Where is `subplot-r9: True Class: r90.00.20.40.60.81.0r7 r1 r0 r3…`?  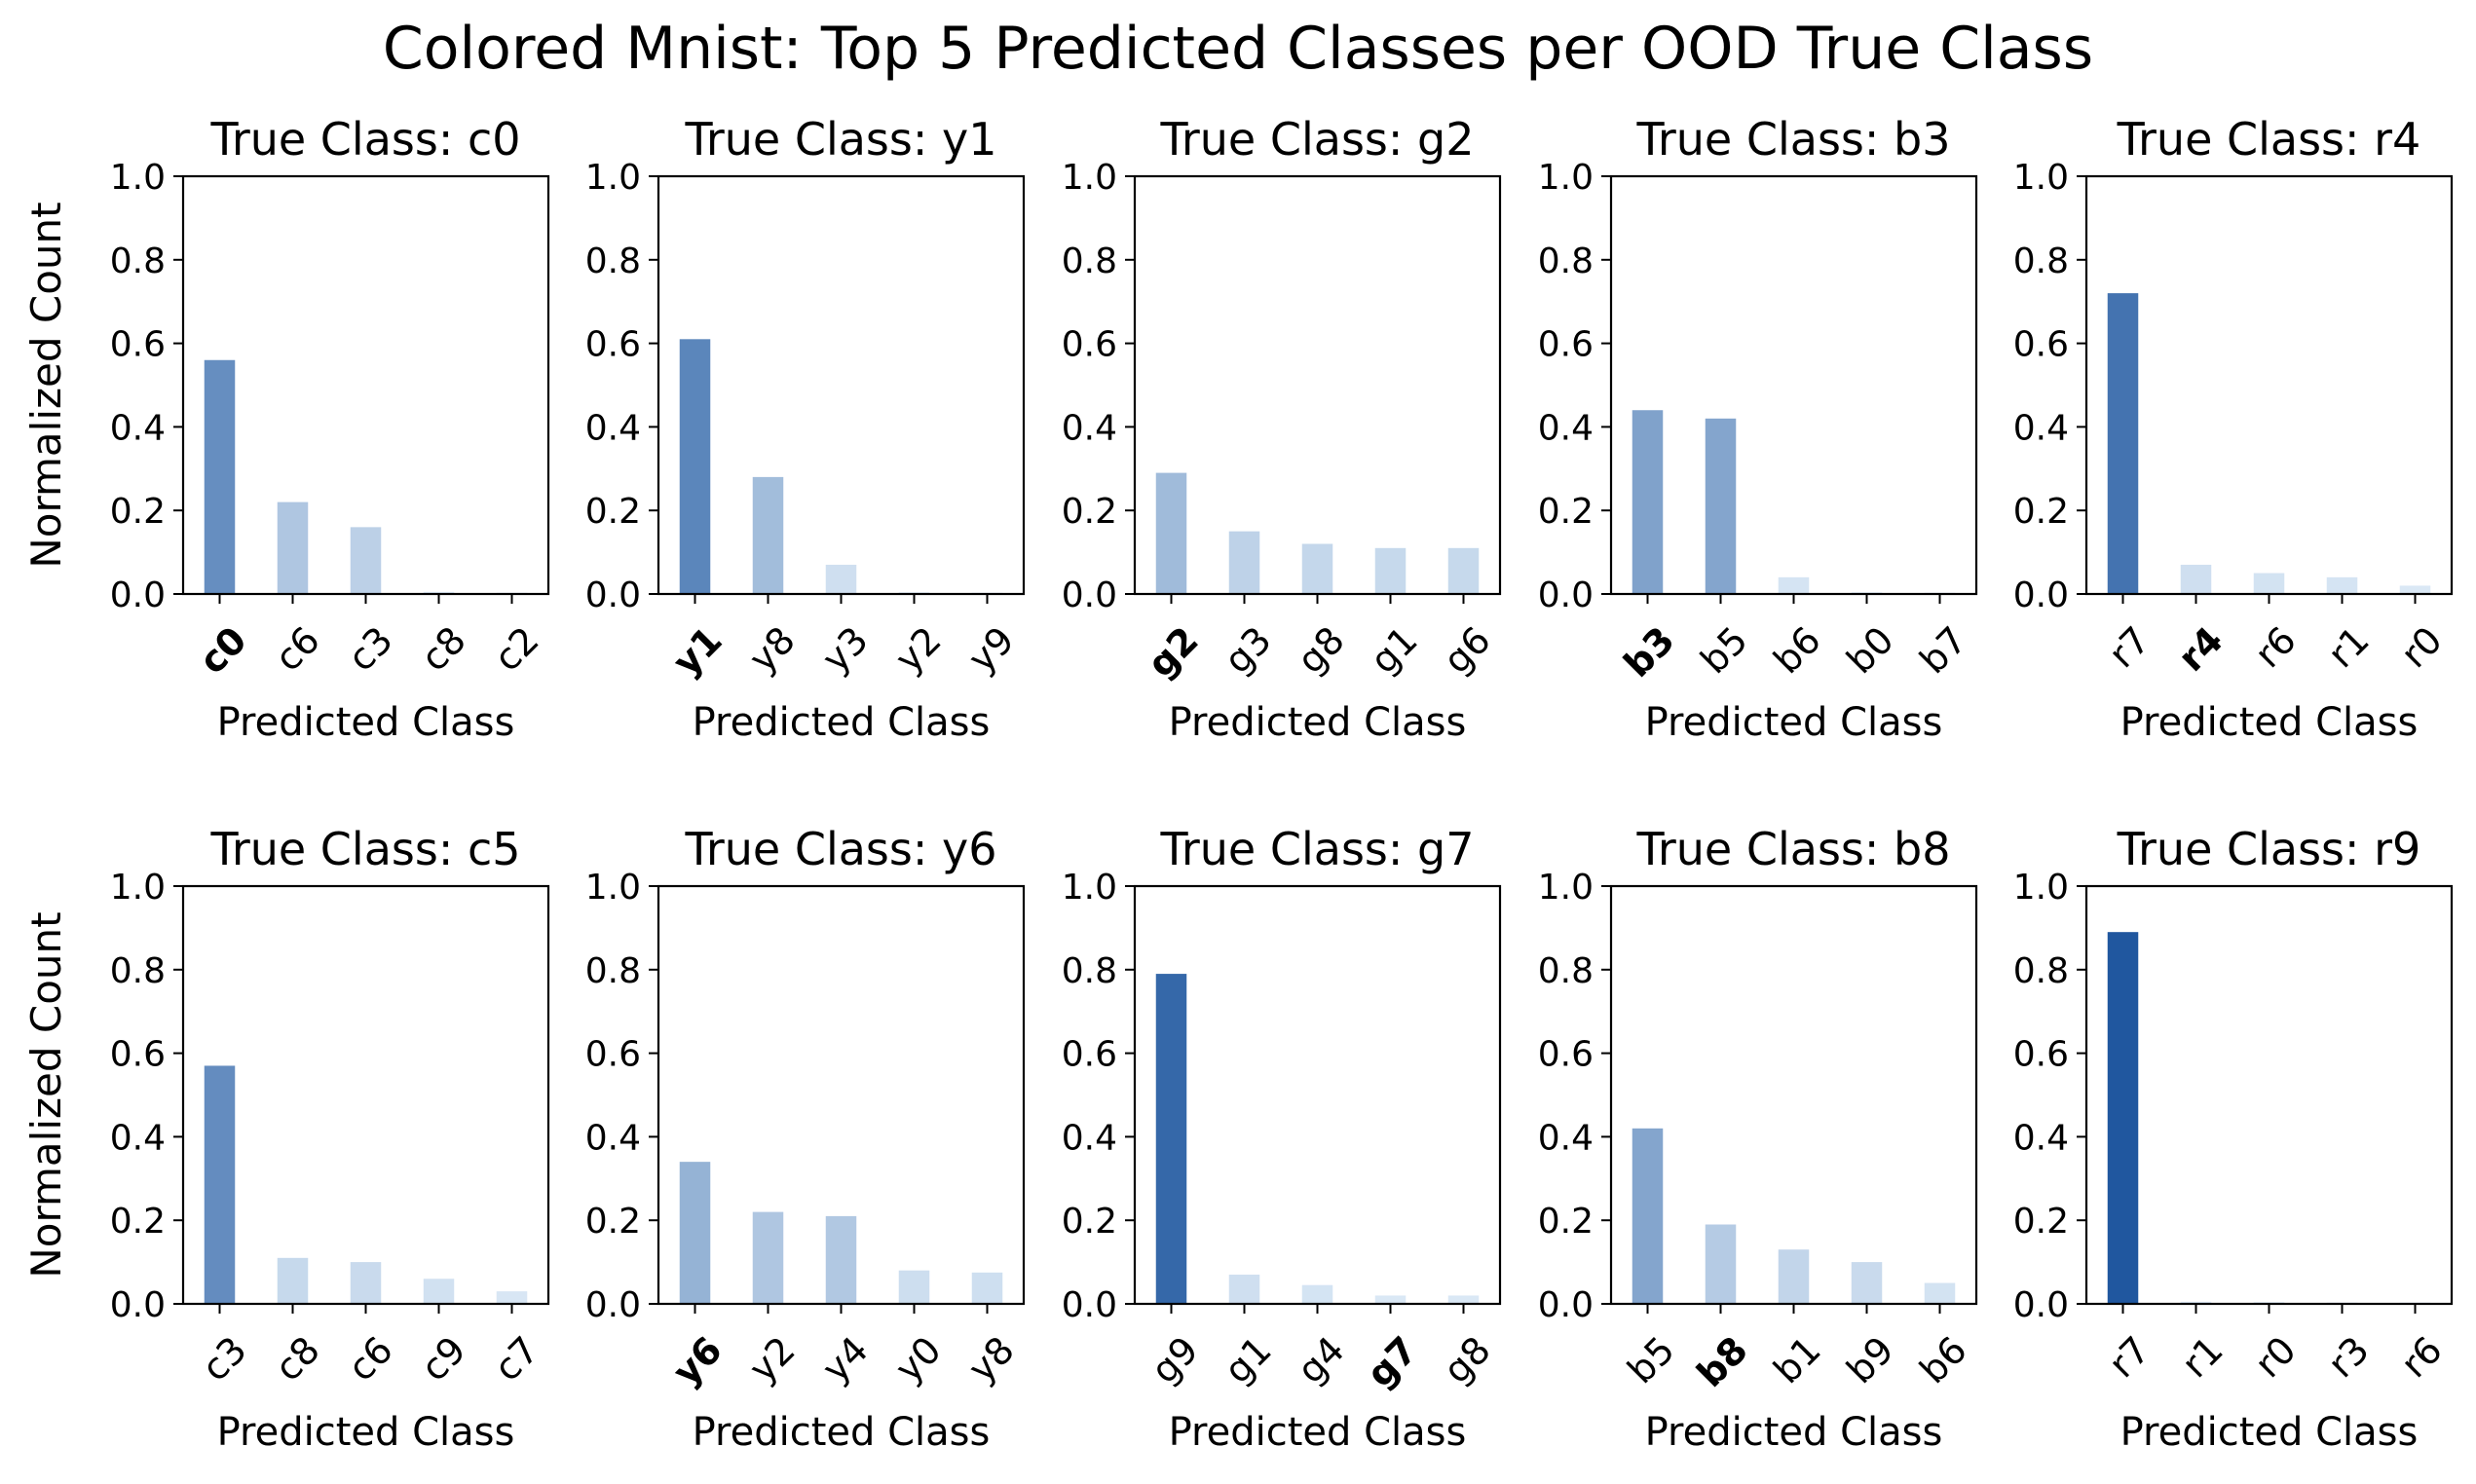 subplot-r9: True Class: r90.00.20.40.60.81.0r7 r1 r0 r3… is located at coordinates (2233, 1139).